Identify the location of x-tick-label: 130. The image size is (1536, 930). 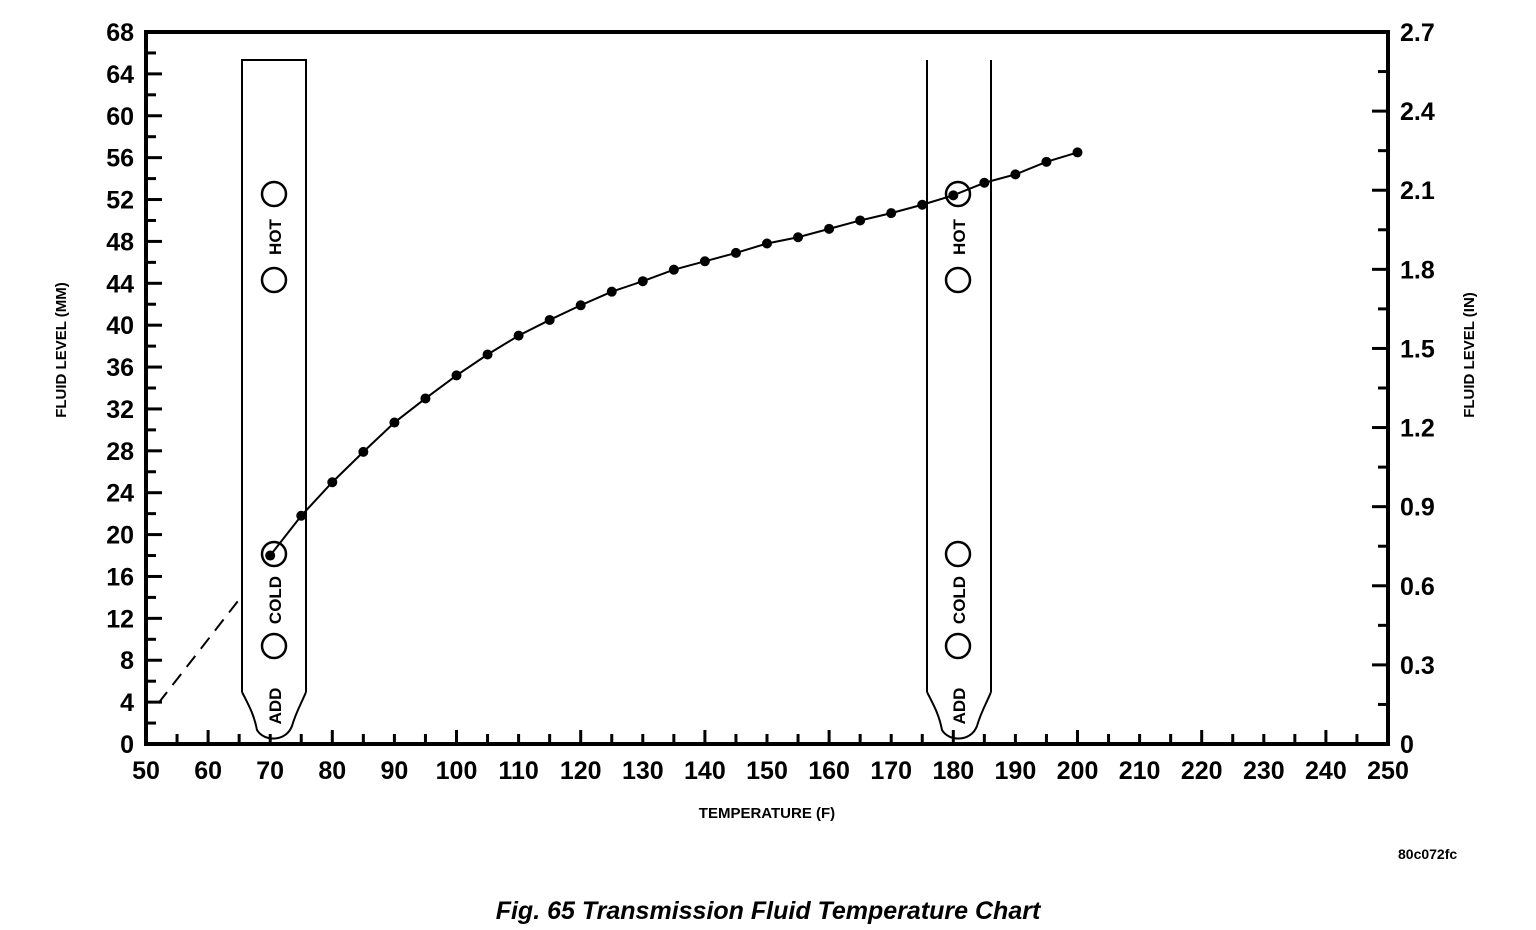
(643, 771).